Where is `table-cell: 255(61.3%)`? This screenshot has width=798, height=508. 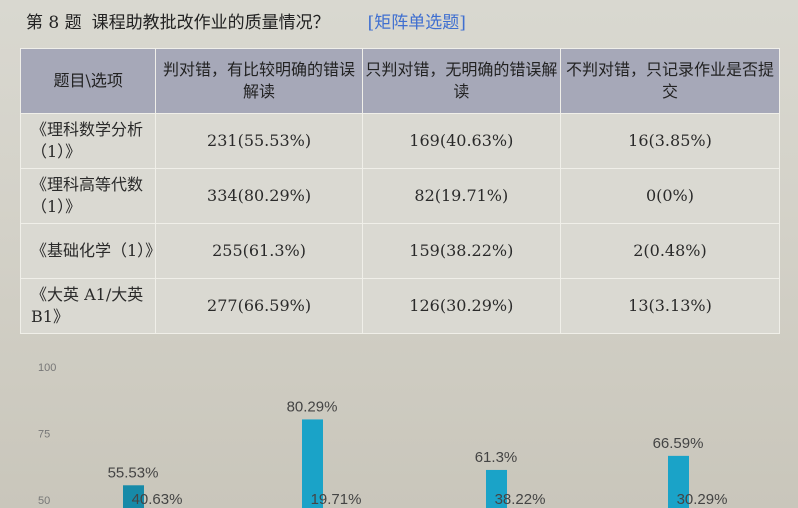
table-cell: 255(61.3%) is located at coordinates (259, 251).